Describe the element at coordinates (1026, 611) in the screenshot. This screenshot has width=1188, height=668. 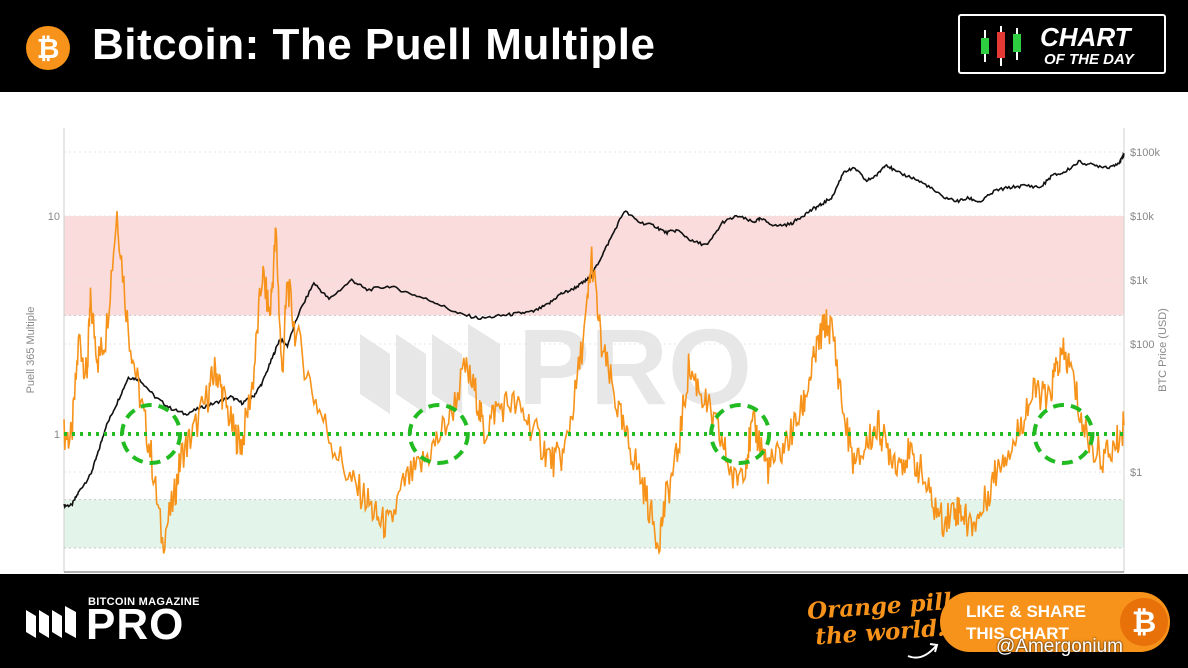
I see `share-label-1: LIKE & SHARE` at that location.